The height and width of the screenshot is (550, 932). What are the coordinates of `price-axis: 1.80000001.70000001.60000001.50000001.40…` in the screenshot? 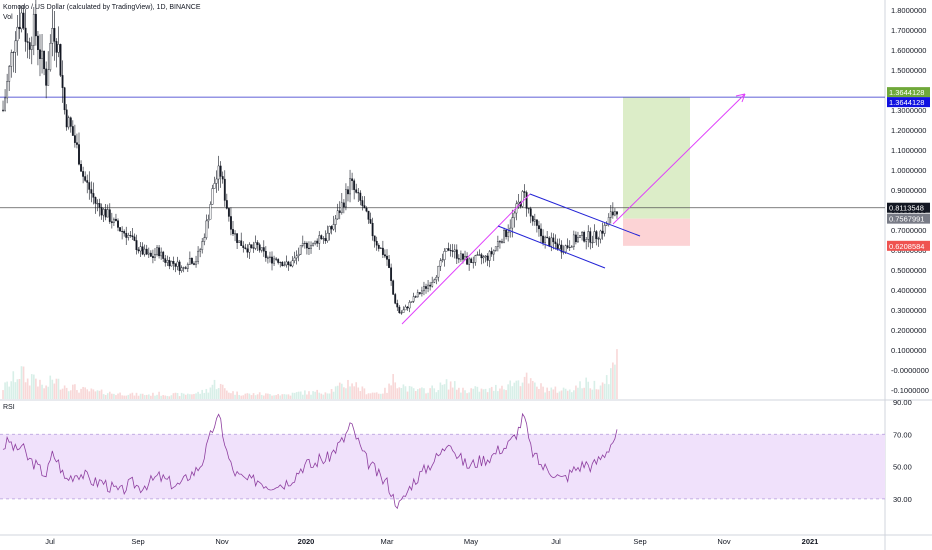 It's located at (910, 200).